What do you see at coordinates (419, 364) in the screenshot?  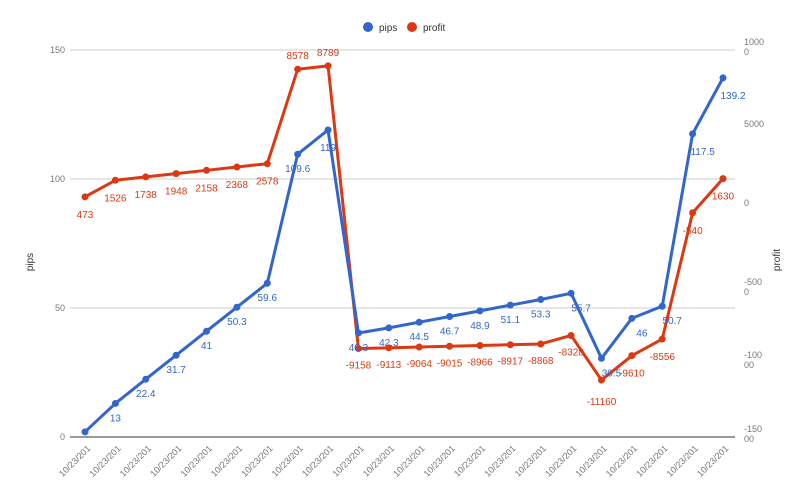 I see `data-label-profit: -9064` at bounding box center [419, 364].